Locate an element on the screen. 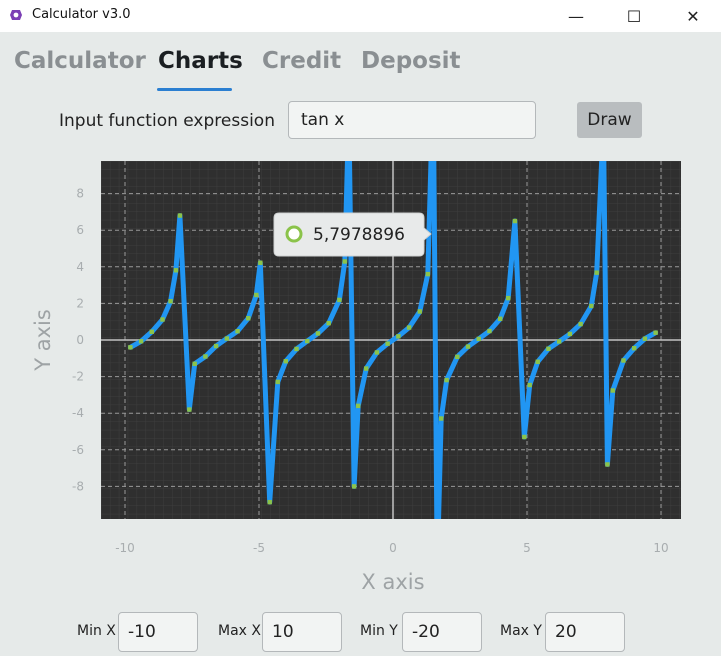 Image resolution: width=721 pixels, height=656 pixels. maximize-button: ☐ is located at coordinates (634, 16).